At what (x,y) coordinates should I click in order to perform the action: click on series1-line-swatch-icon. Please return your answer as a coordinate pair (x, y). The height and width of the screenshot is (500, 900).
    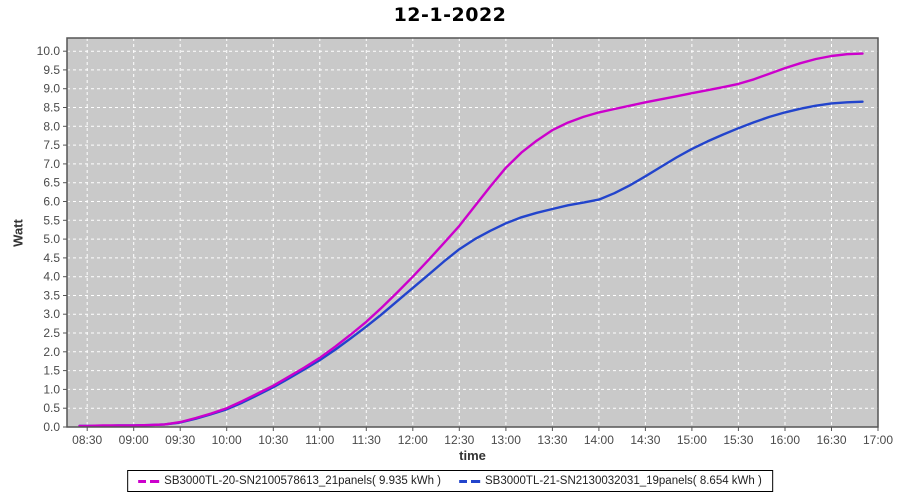
    Looking at the image, I should click on (149, 481).